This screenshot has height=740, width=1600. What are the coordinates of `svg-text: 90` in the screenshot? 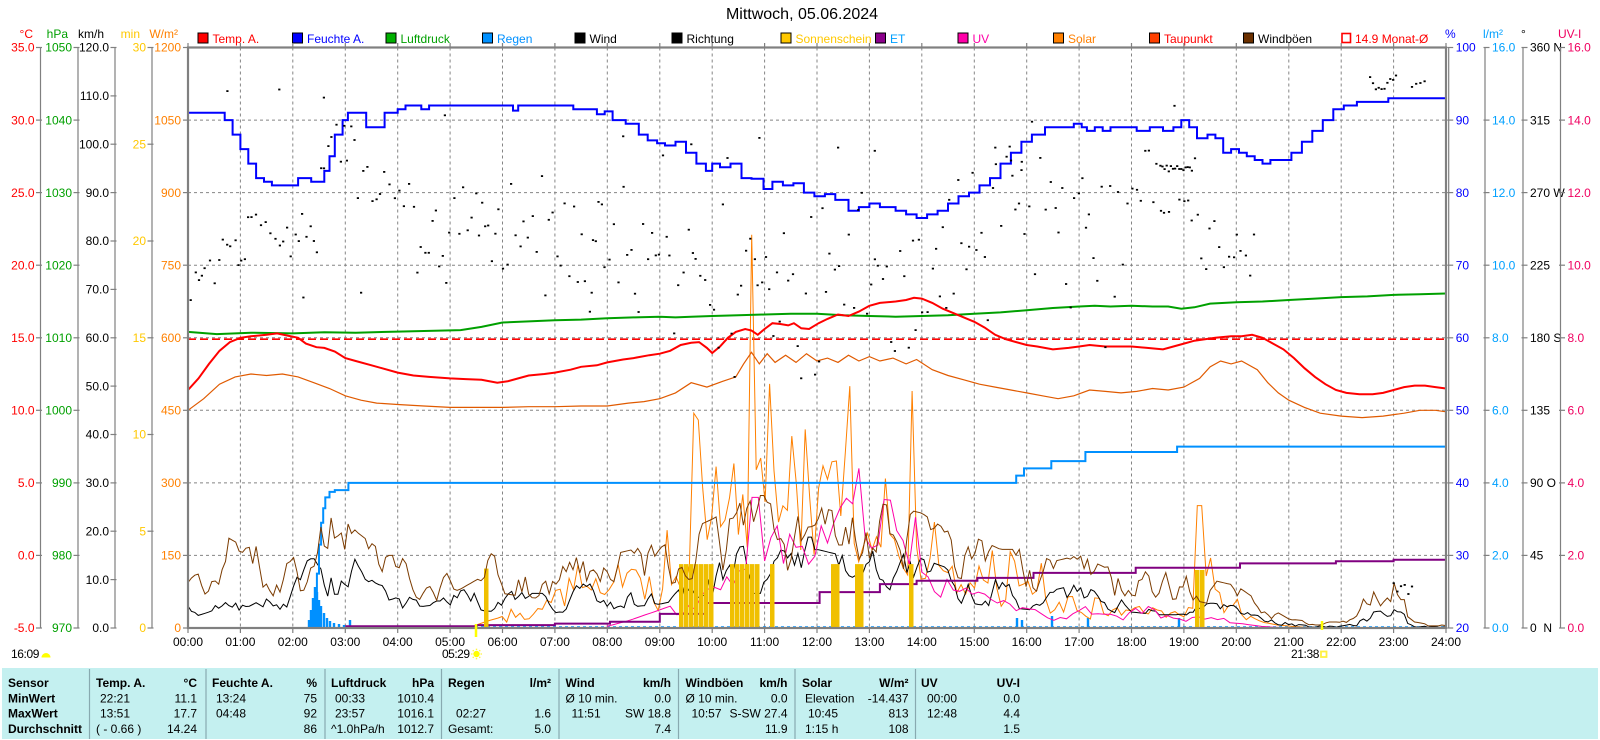 It's located at (1463, 120).